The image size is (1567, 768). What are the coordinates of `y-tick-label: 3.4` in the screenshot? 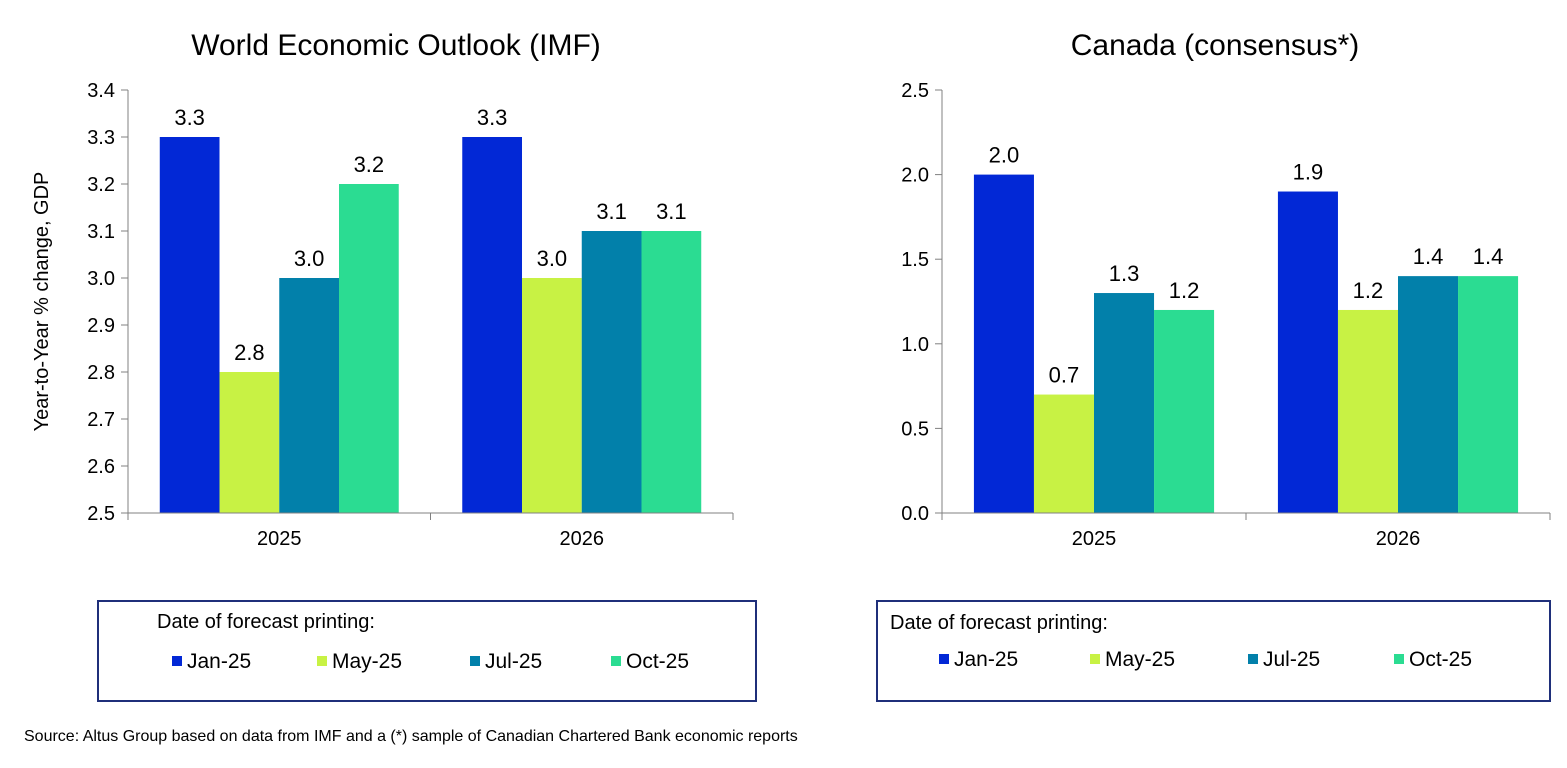 It's located at (101, 91).